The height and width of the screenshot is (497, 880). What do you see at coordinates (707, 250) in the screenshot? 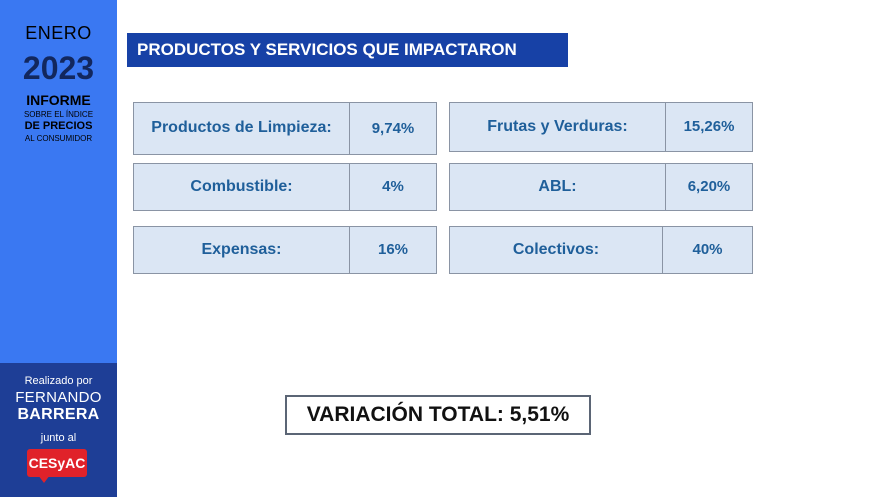
I see `item-value: 40%` at bounding box center [707, 250].